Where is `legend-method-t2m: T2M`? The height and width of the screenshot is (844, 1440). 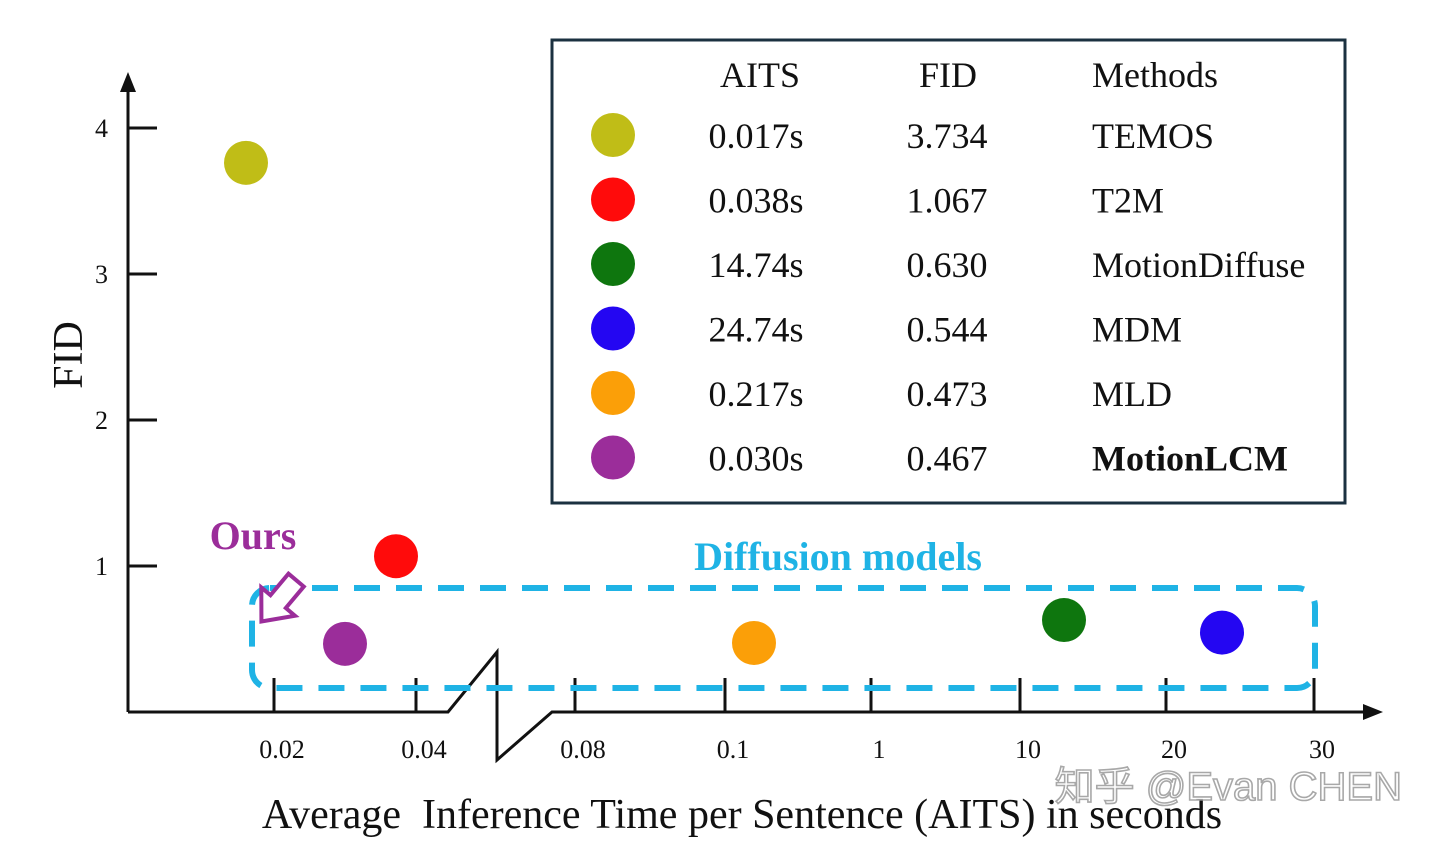 legend-method-t2m: T2M is located at coordinates (1128, 201).